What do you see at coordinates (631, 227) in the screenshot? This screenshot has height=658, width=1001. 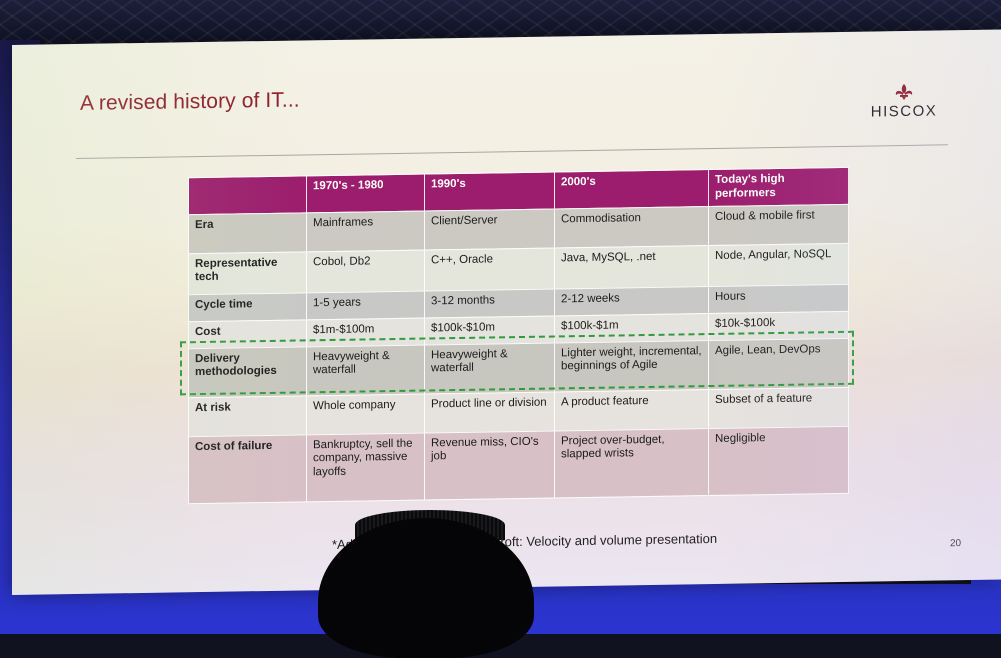 I see `table-cell: Commodisation` at bounding box center [631, 227].